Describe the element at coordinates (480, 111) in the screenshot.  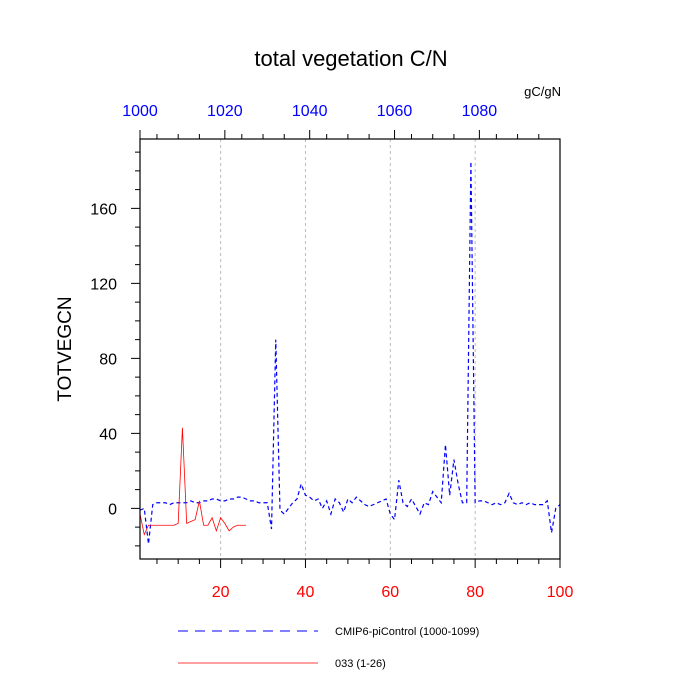
I see `x-top-tick-label-1080: 1080` at that location.